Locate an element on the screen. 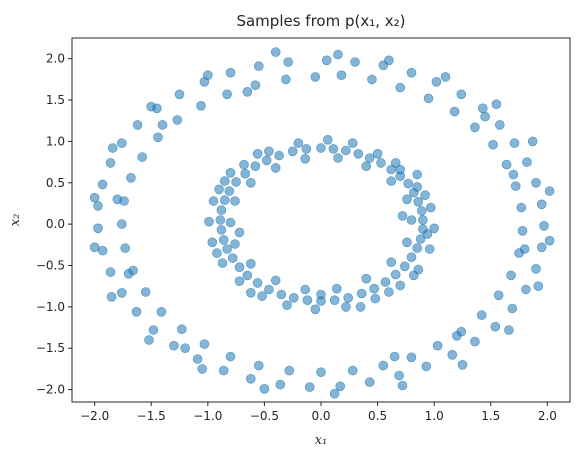  y-axis: −2.0 −1.5 −1.0 −0.5 0.0 0.5 1.0 1.5 2.0 is located at coordinates (54, 224).